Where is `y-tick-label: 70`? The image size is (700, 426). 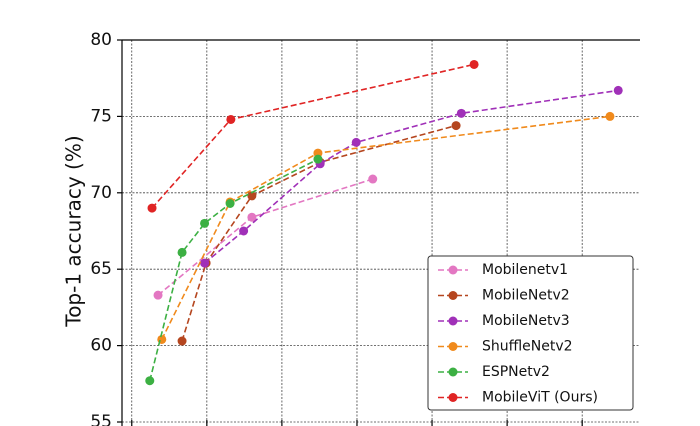
y-tick-label: 70 is located at coordinates (101, 193).